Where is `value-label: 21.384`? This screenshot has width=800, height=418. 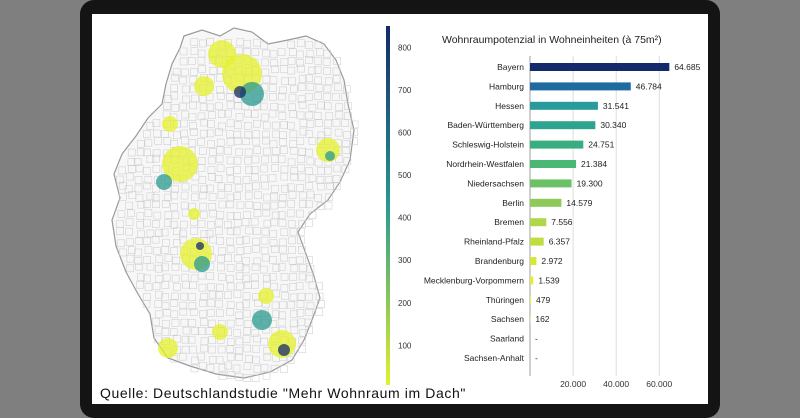
value-label: 21.384 is located at coordinates (594, 164).